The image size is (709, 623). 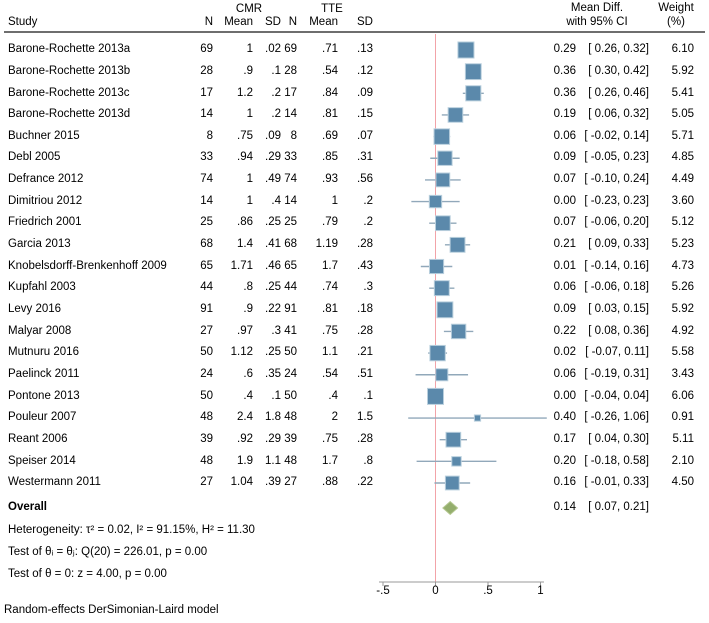 I want to click on study-name: Dimitriou 2012, so click(x=45, y=200).